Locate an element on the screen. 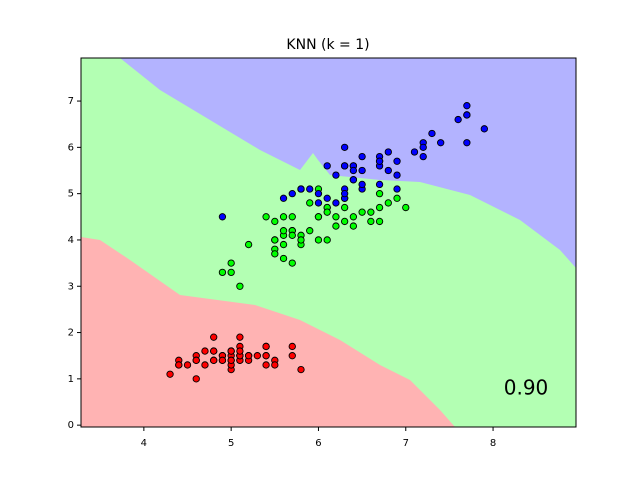  x-tick-label: 4 is located at coordinates (144, 443).